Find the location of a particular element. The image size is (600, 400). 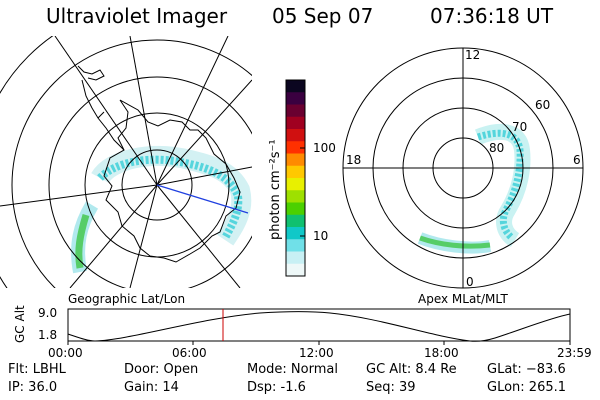

timeline-x-tick-1: 06:00 is located at coordinates (189, 353).